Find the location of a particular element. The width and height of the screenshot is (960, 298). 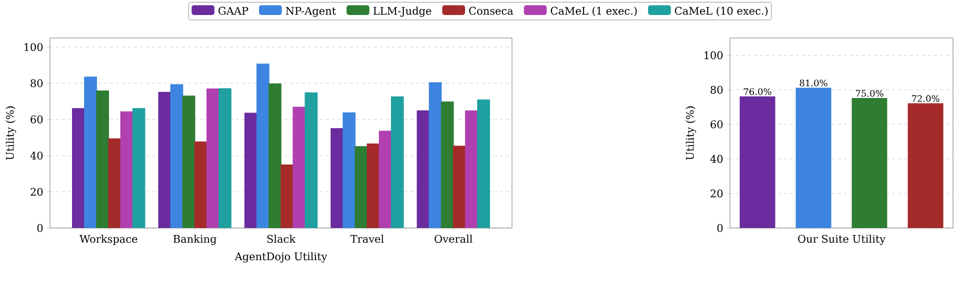

legend-label: LLM-Judge is located at coordinates (402, 11).